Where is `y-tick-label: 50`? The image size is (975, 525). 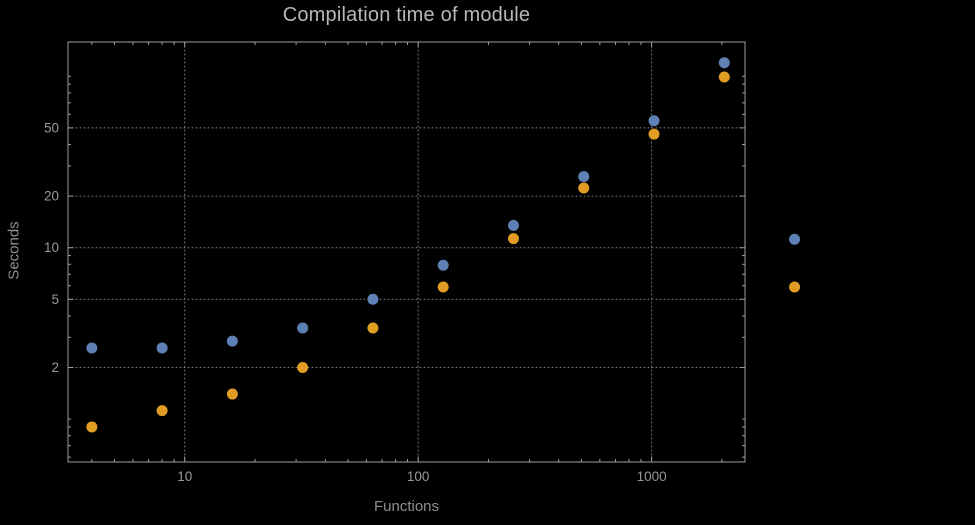 y-tick-label: 50 is located at coordinates (51, 127).